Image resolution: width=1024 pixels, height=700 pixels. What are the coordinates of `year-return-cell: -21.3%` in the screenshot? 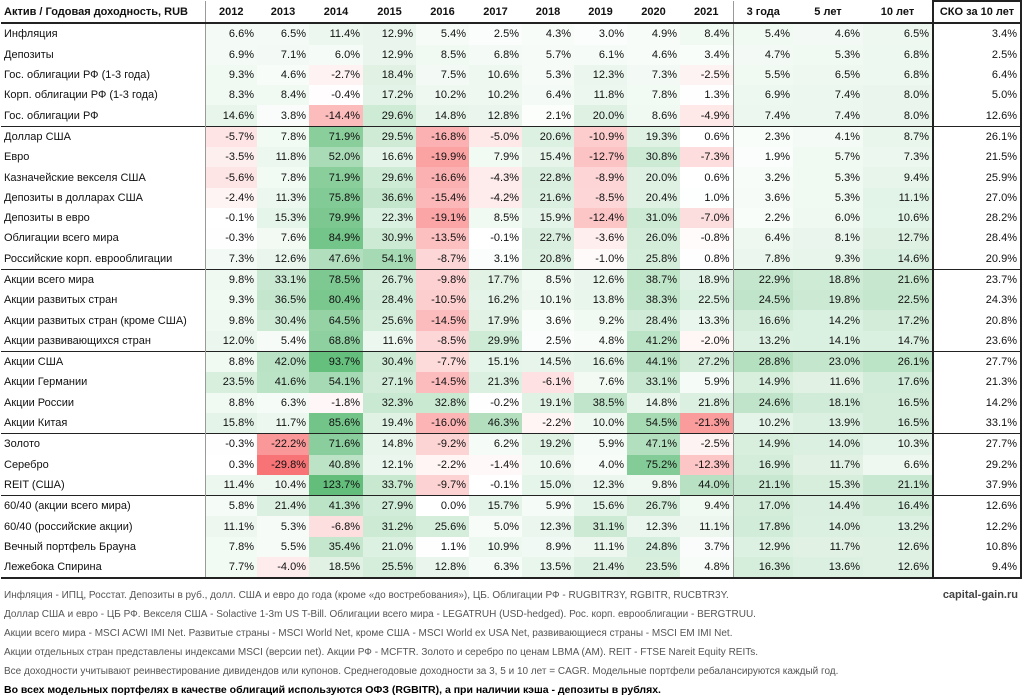 It's located at (706, 423).